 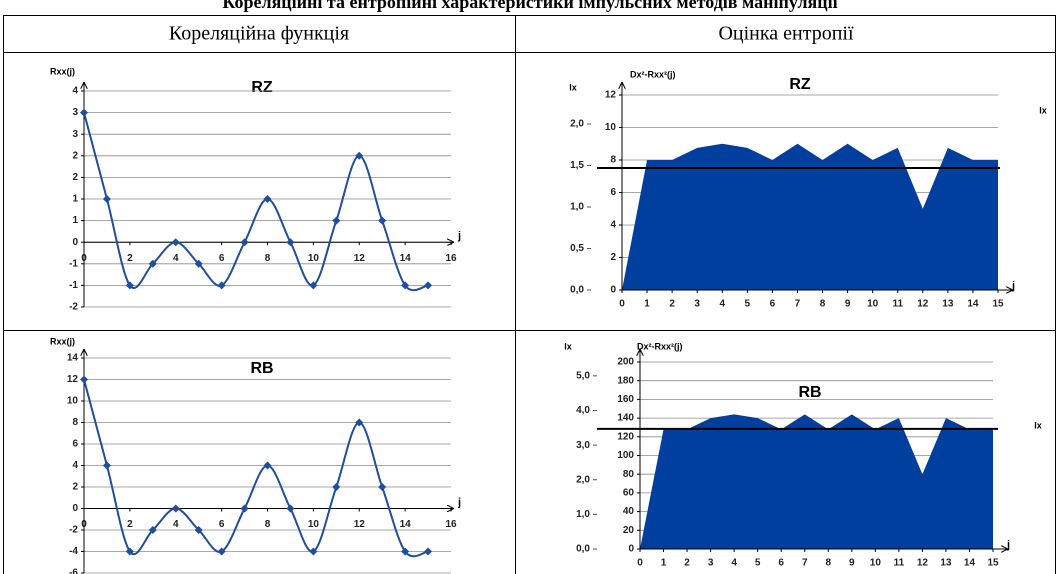 I want to click on area, so click(x=816, y=481).